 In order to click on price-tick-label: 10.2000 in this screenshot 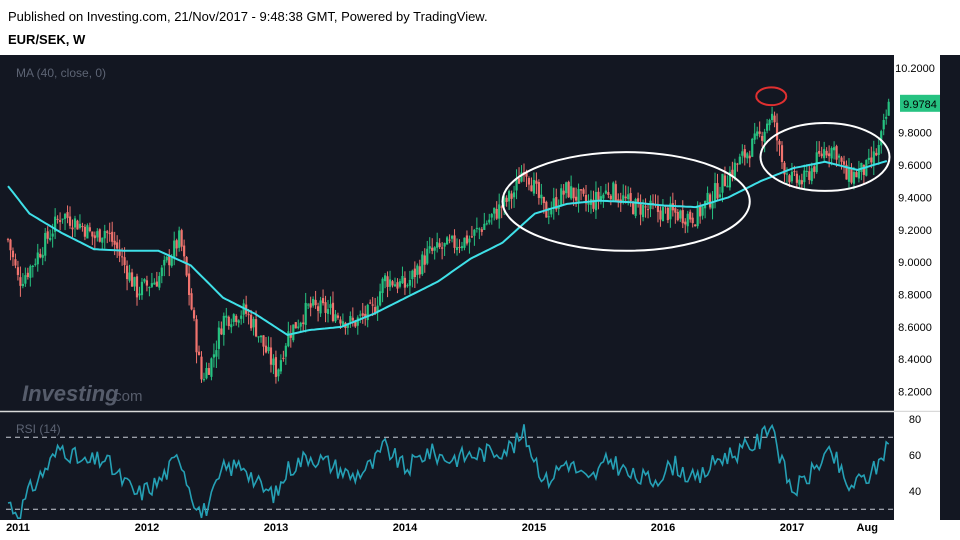, I will do `click(915, 69)`.